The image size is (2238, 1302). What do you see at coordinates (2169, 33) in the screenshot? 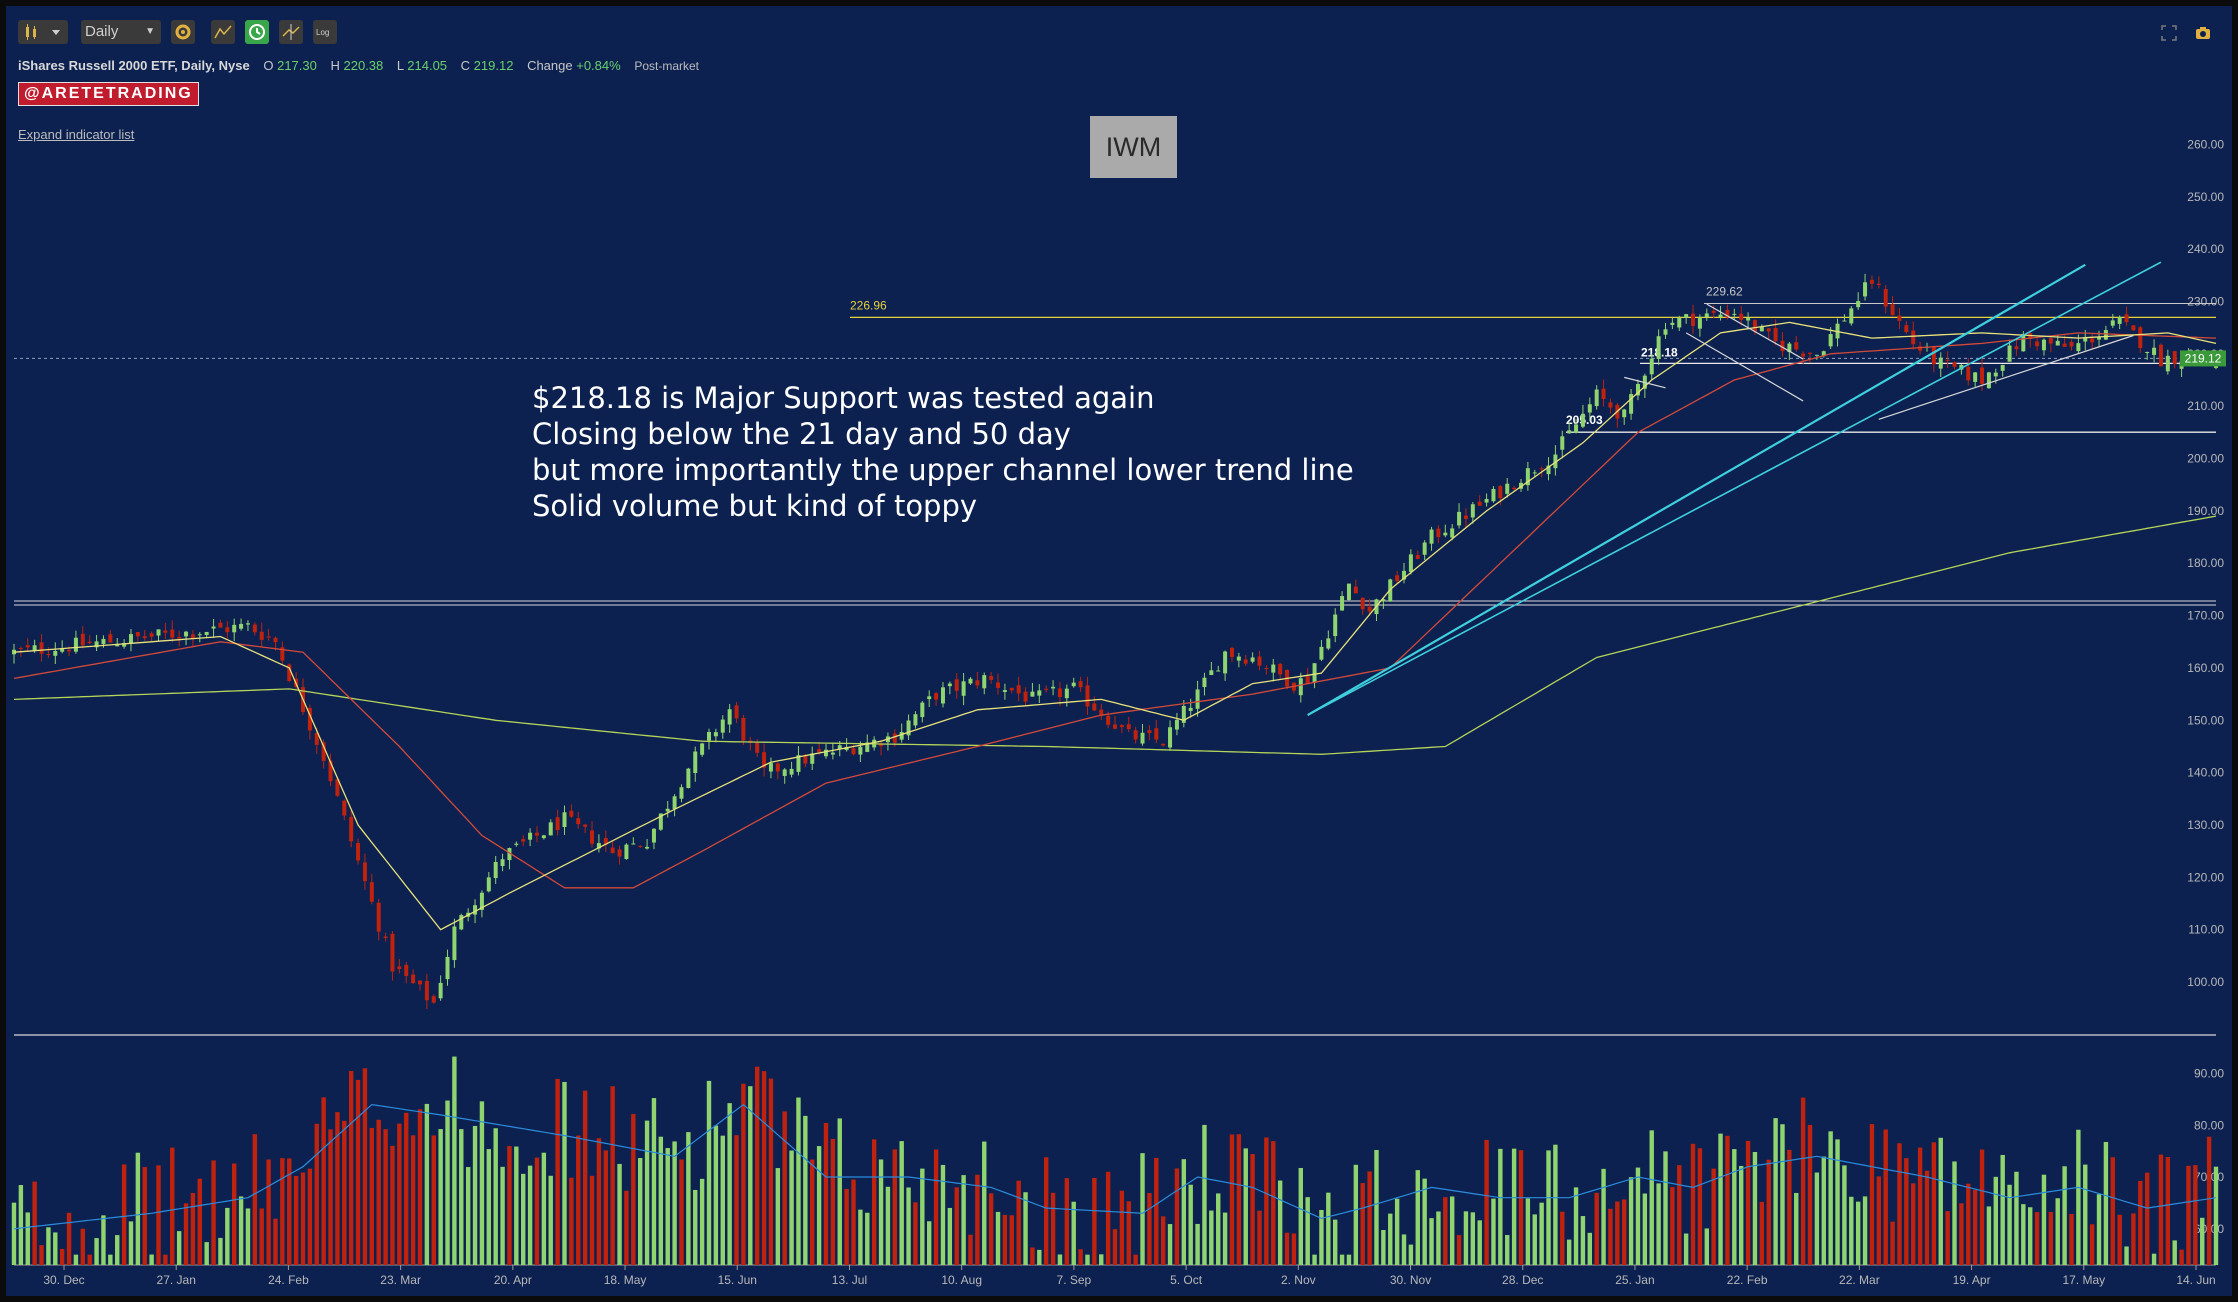
I see `fullscreen-button` at bounding box center [2169, 33].